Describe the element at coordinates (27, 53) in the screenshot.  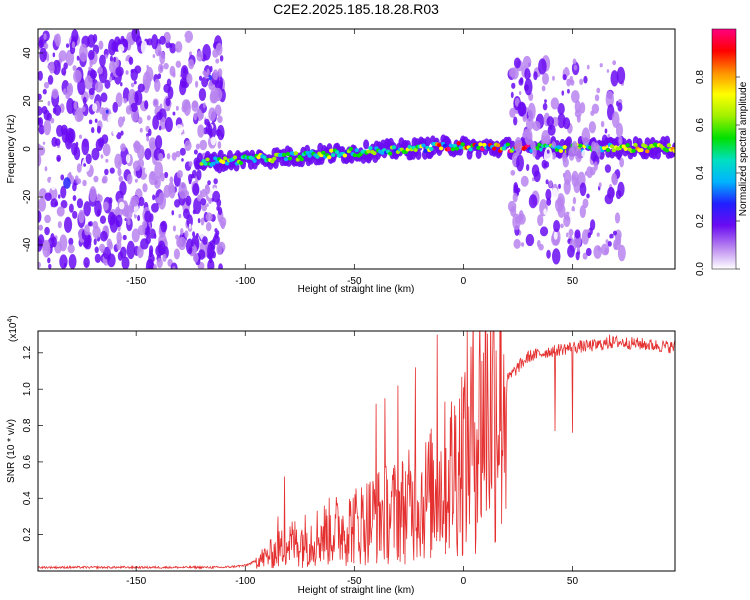
I see `y-tick-label: 40` at that location.